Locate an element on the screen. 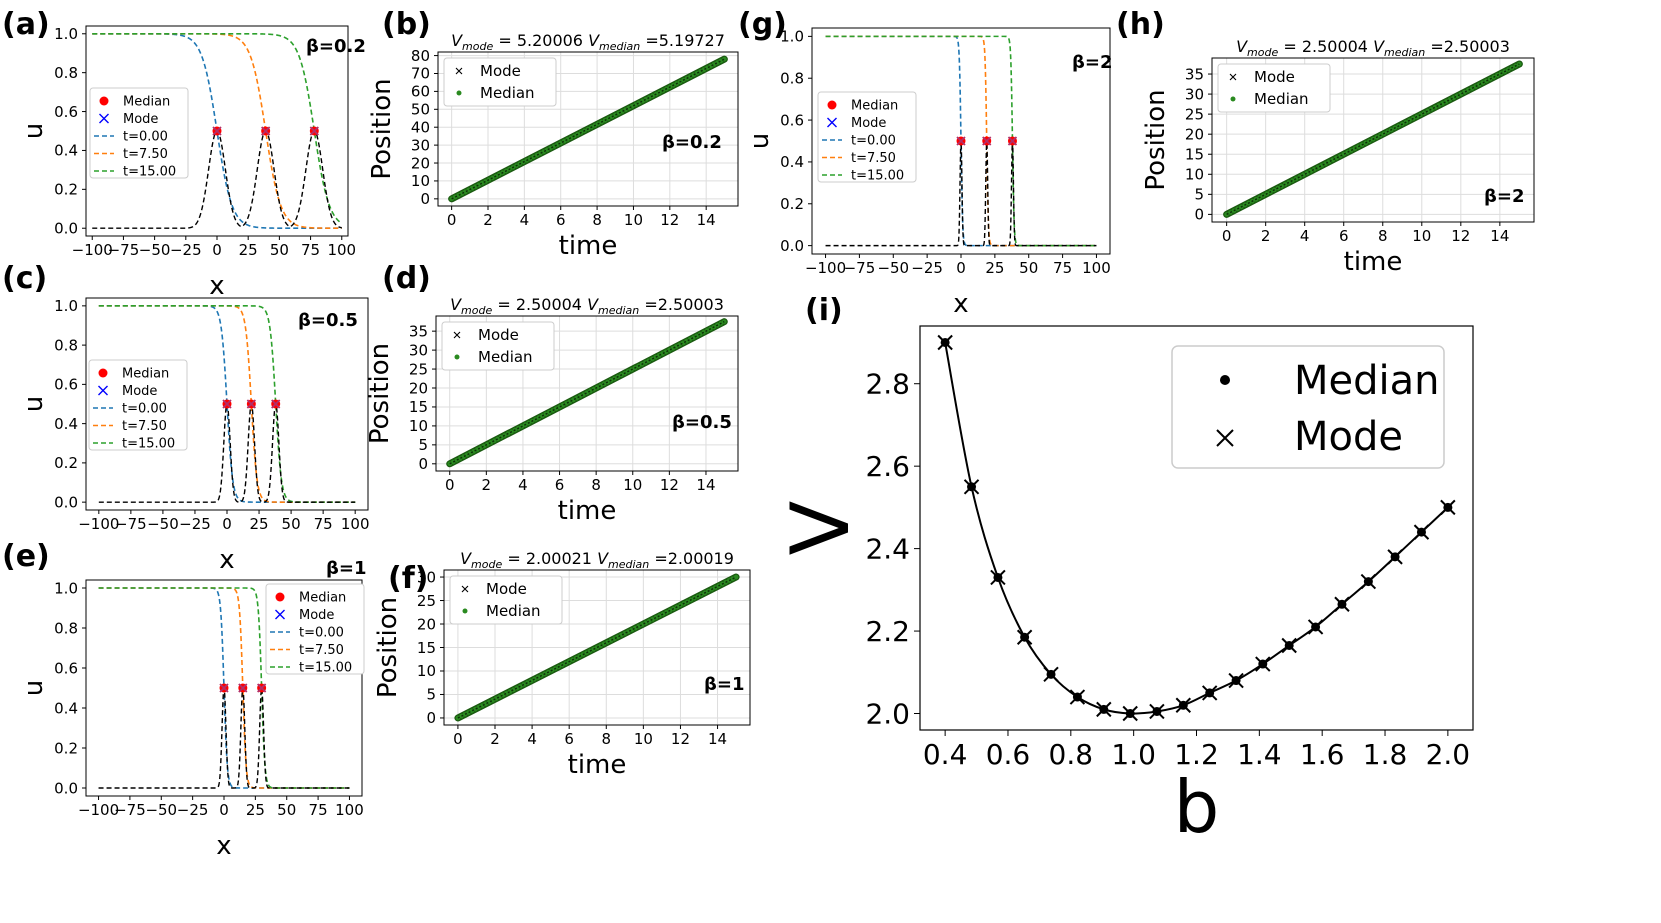  x-tick-label: 12 is located at coordinates (669, 220).